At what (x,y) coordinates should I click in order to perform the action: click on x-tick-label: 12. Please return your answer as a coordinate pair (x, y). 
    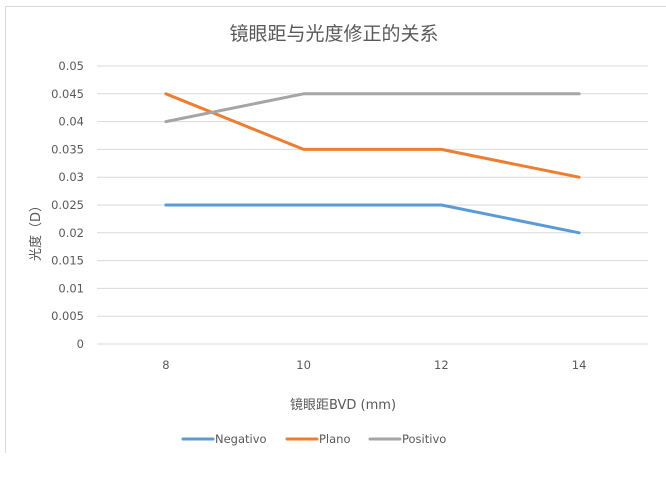
    Looking at the image, I should click on (441, 365).